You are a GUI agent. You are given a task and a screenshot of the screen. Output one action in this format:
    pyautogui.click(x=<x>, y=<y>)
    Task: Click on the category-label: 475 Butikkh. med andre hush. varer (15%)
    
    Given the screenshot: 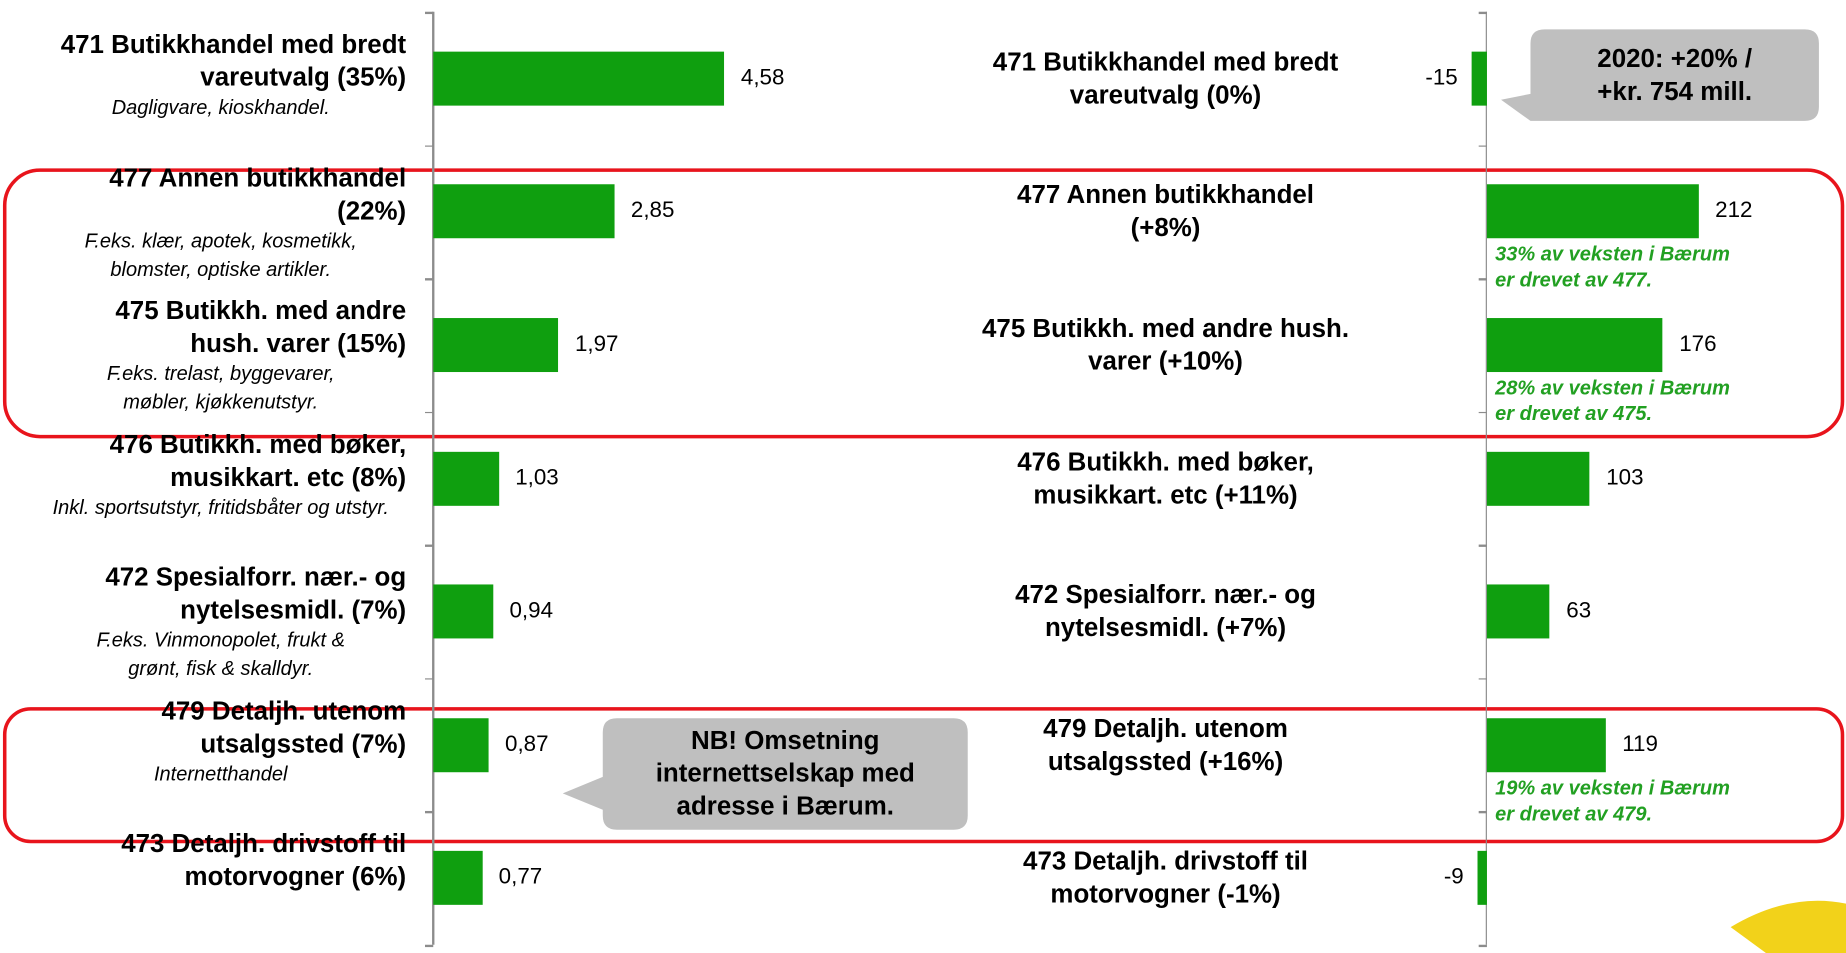 What is the action you would take?
    pyautogui.click(x=261, y=327)
    